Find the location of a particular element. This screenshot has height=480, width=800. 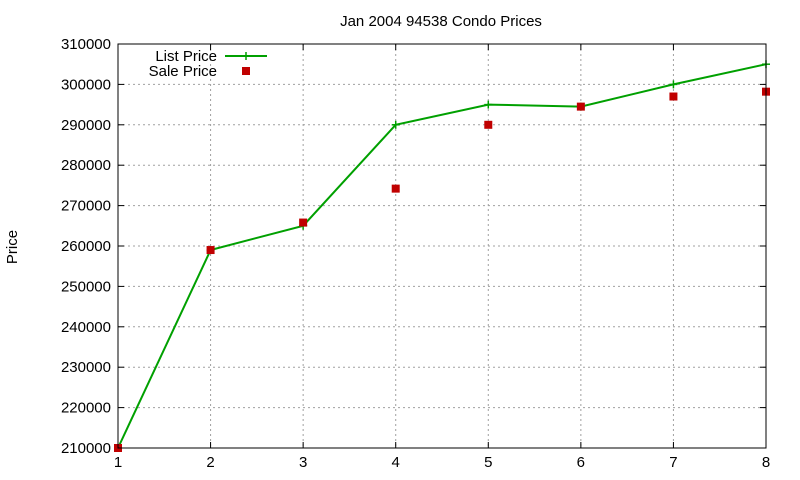

legend-swatch-sale-price is located at coordinates (246, 71).